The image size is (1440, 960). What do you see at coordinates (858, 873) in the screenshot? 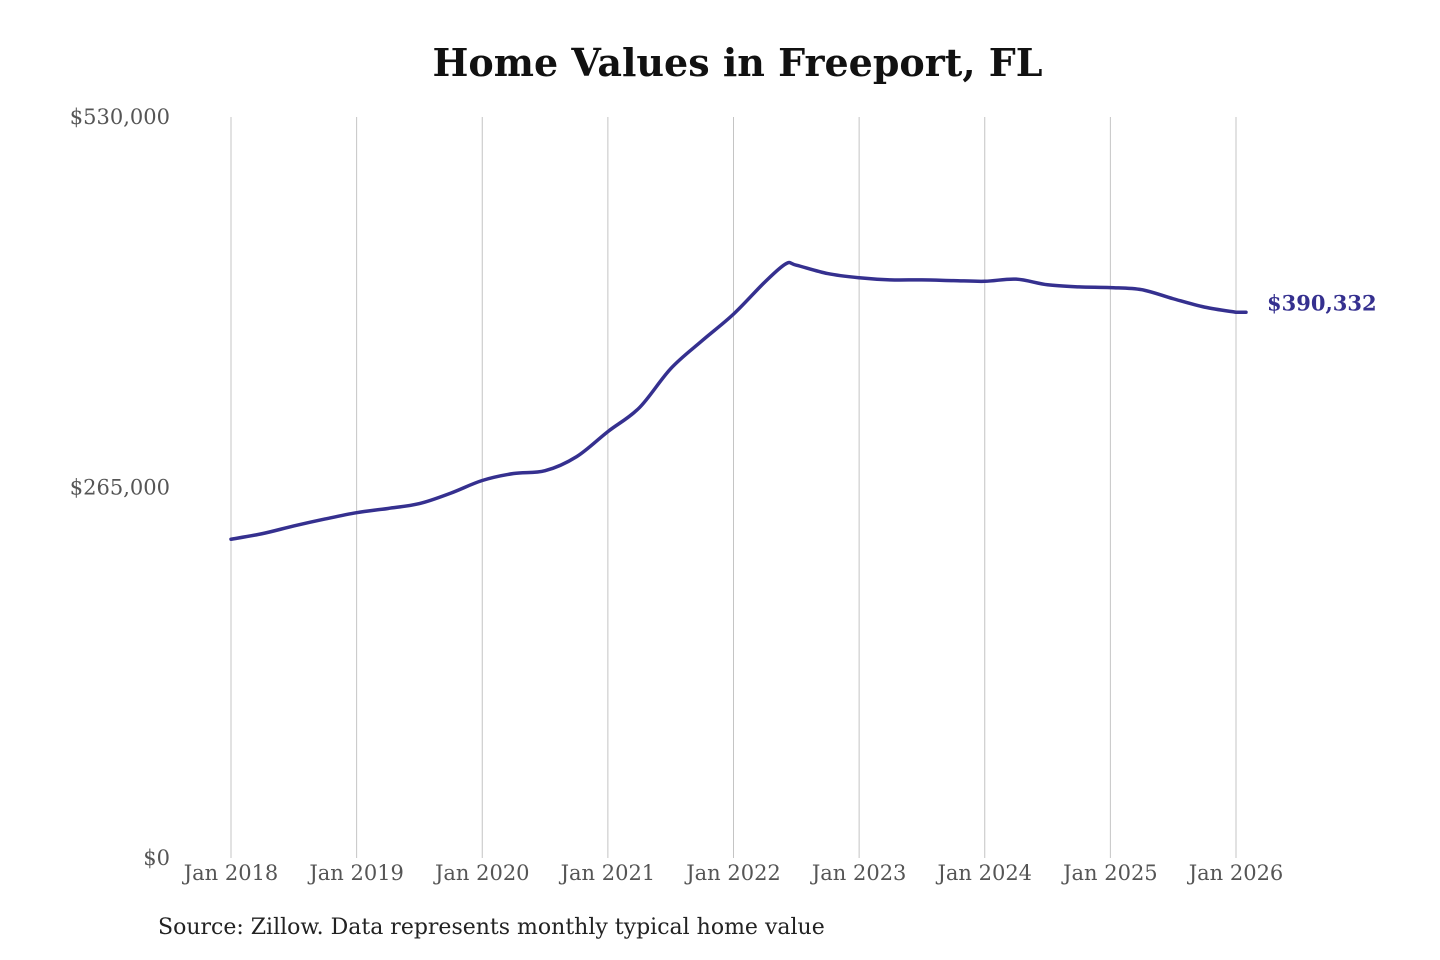
I see `x-tick-label: Jan 2023` at bounding box center [858, 873].